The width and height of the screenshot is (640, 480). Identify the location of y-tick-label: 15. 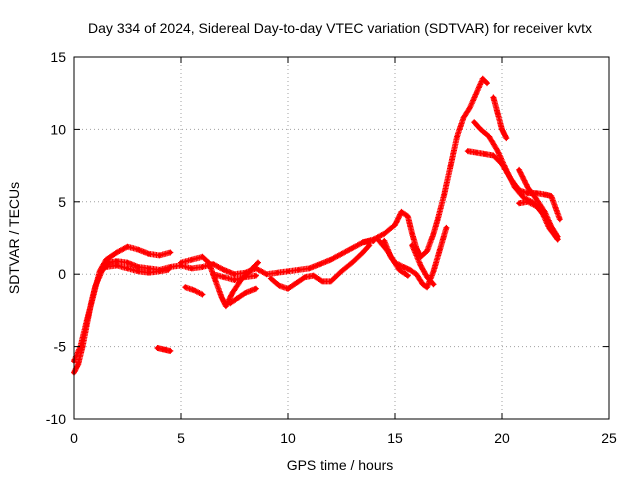
(58, 57).